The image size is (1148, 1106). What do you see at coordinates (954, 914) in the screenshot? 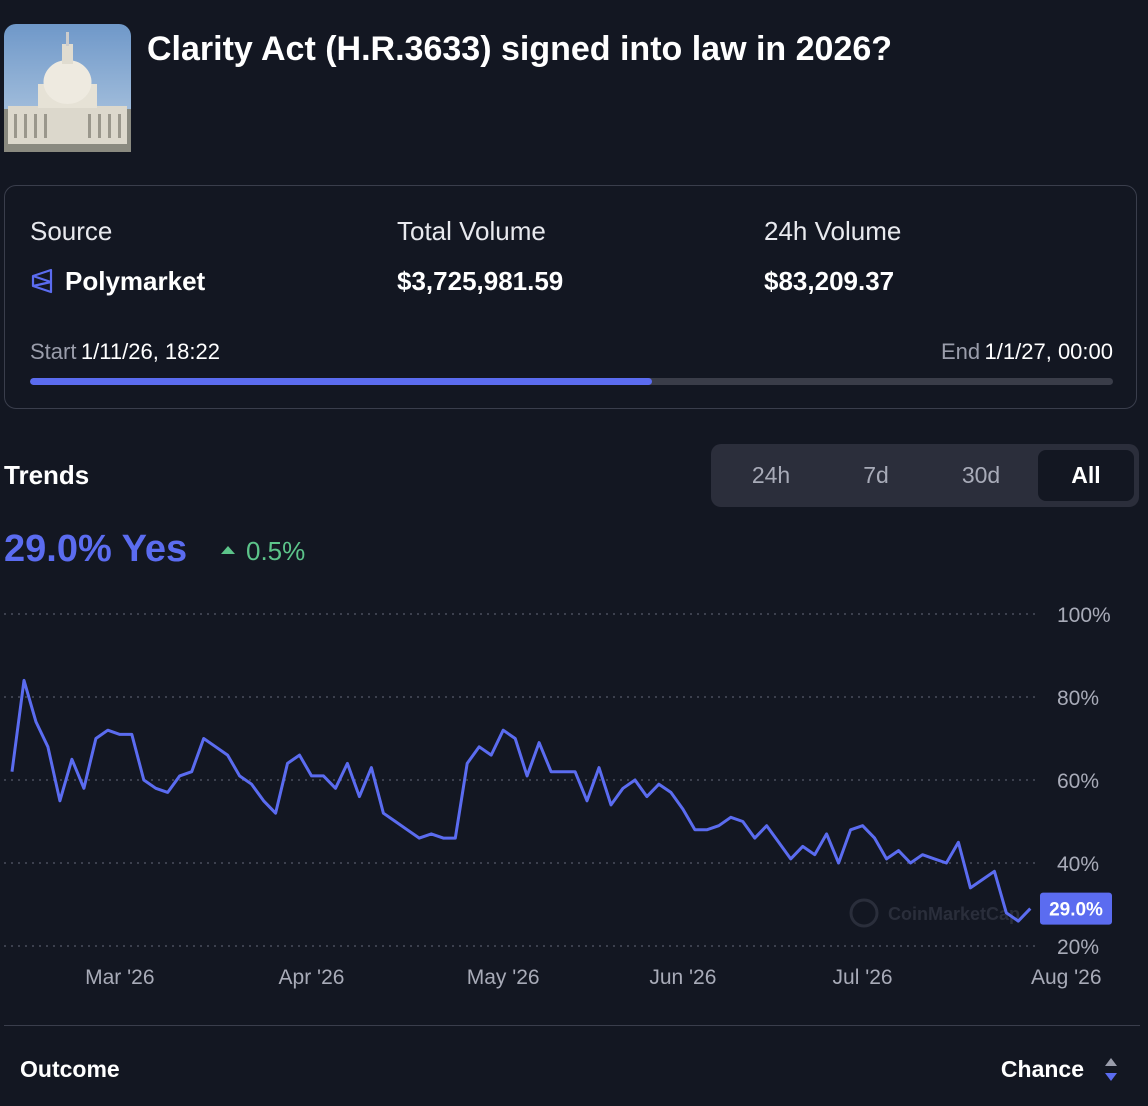
I see `watermark: CoinMarketCap` at bounding box center [954, 914].